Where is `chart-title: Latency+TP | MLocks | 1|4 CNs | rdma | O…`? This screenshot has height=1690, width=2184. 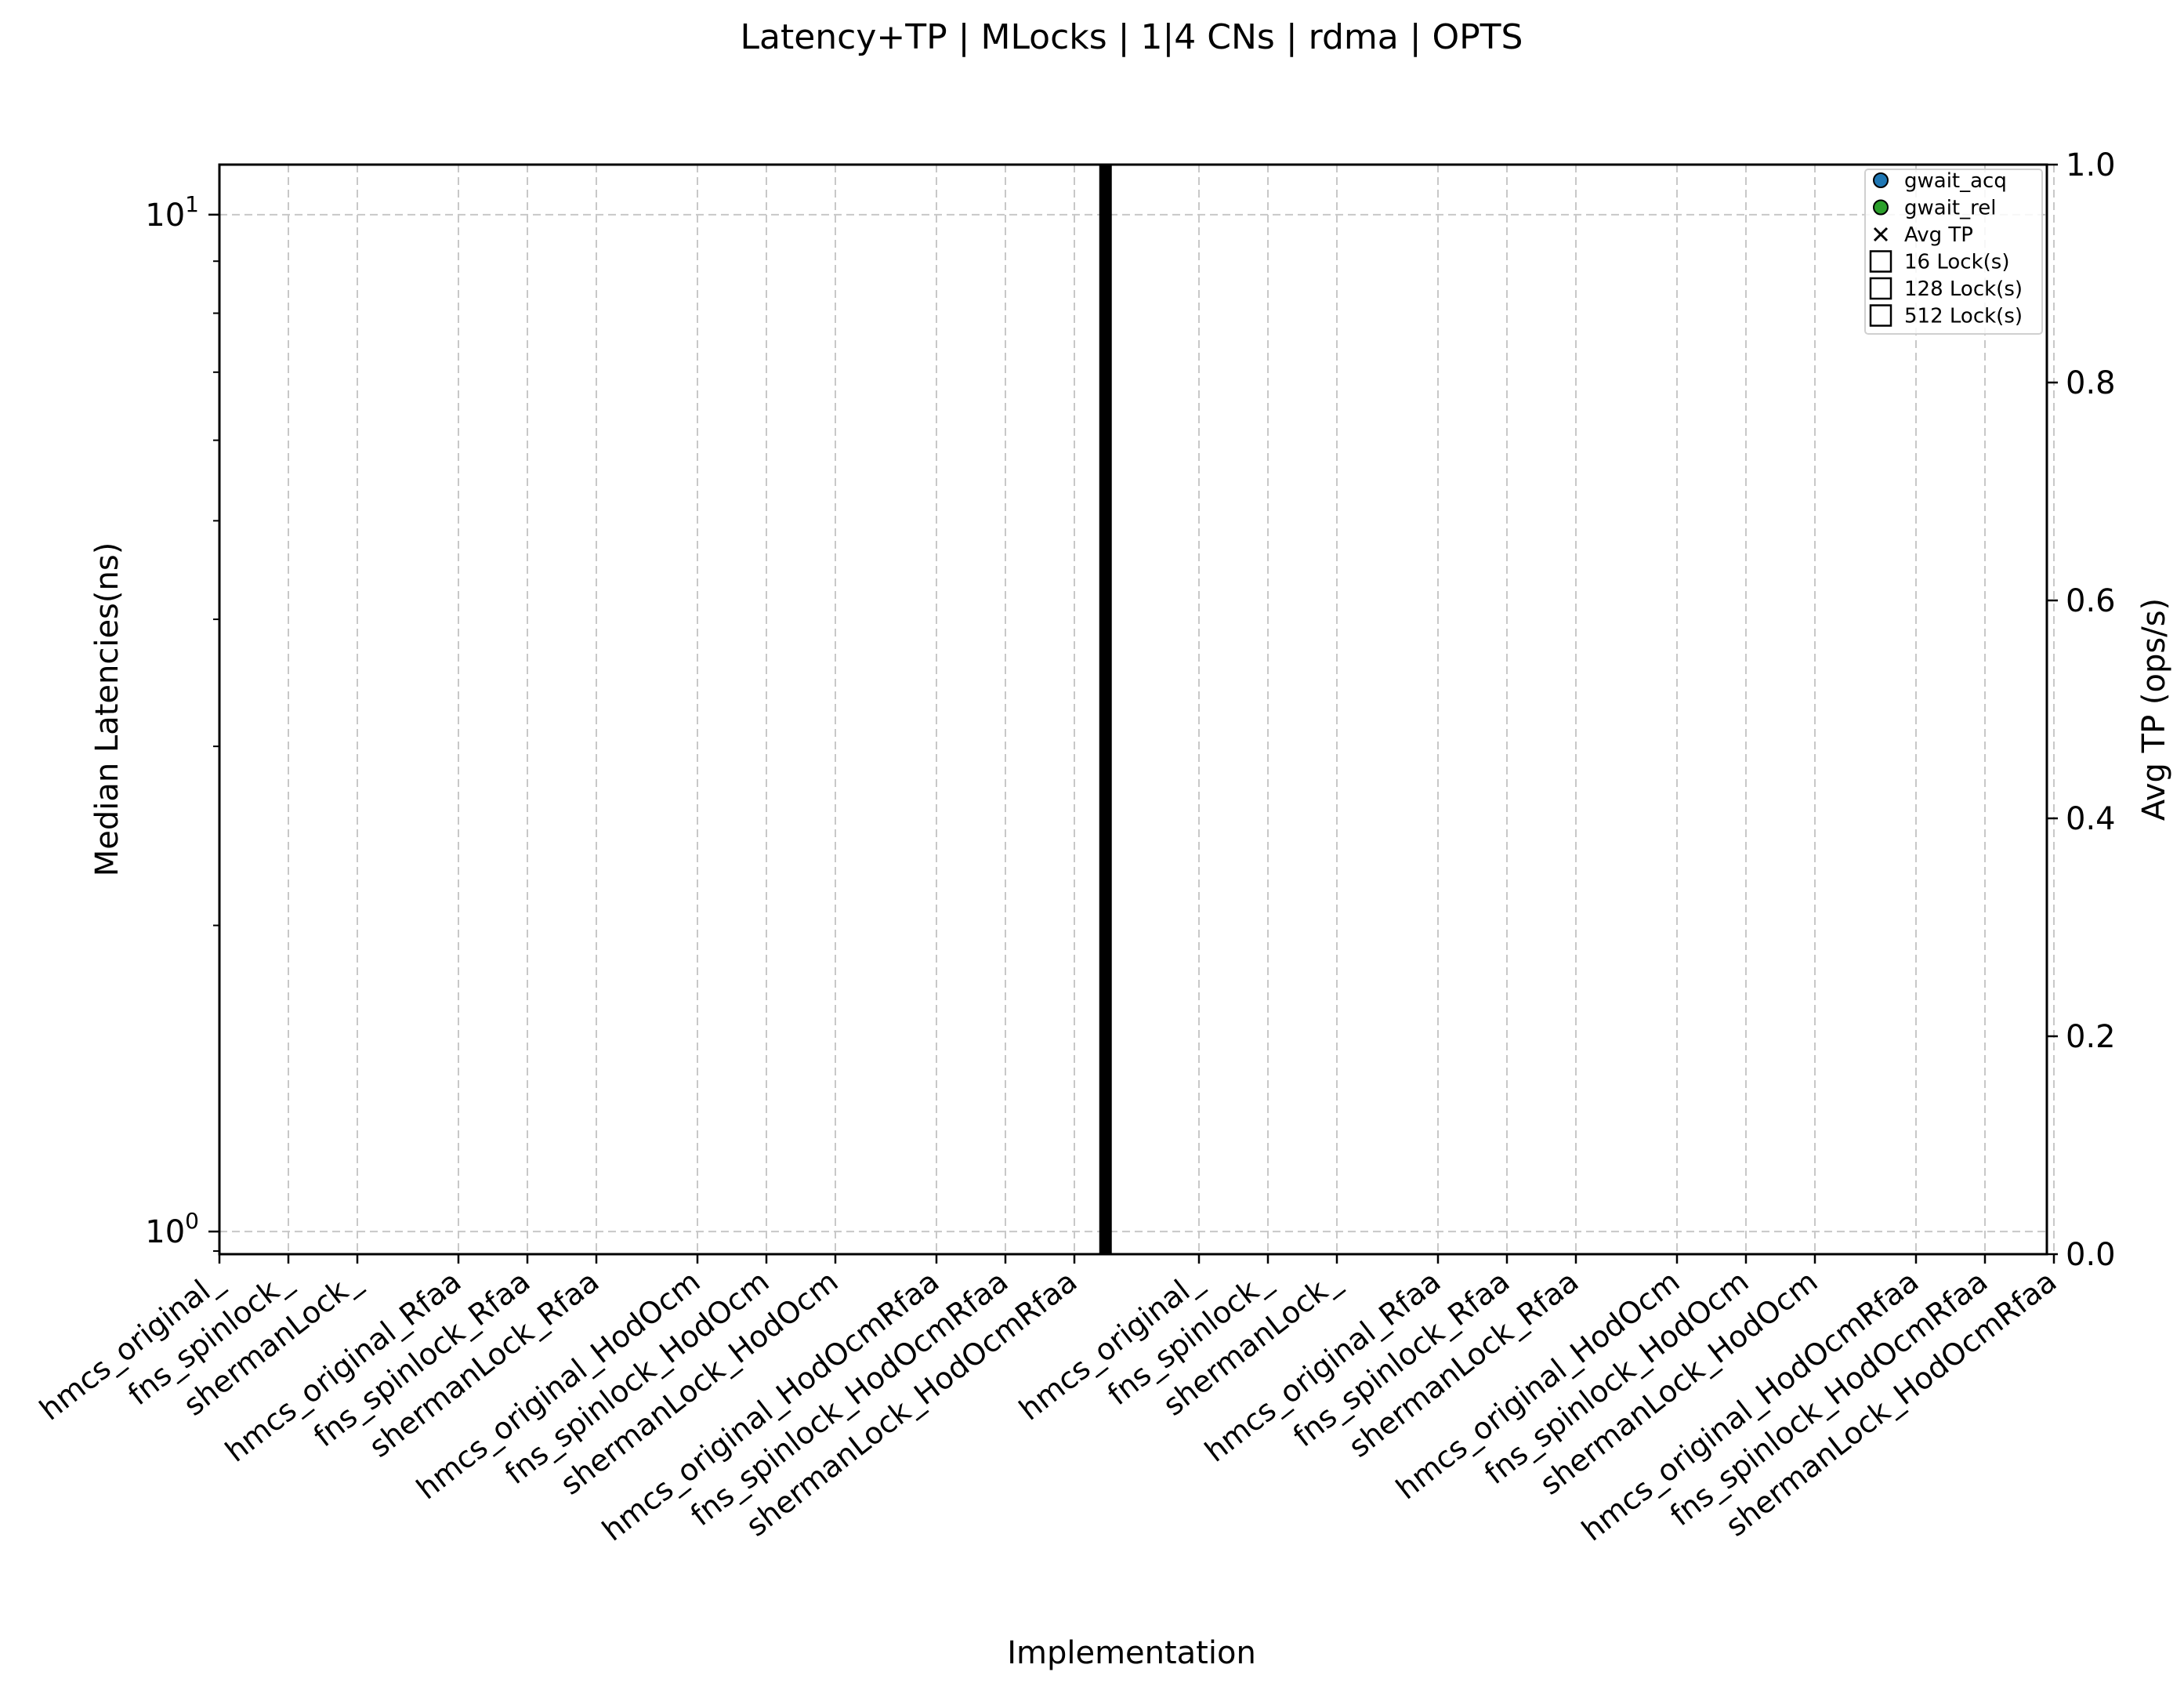
chart-title: Latency+TP | MLocks | 1|4 CNs | rdma | O… is located at coordinates (1131, 37).